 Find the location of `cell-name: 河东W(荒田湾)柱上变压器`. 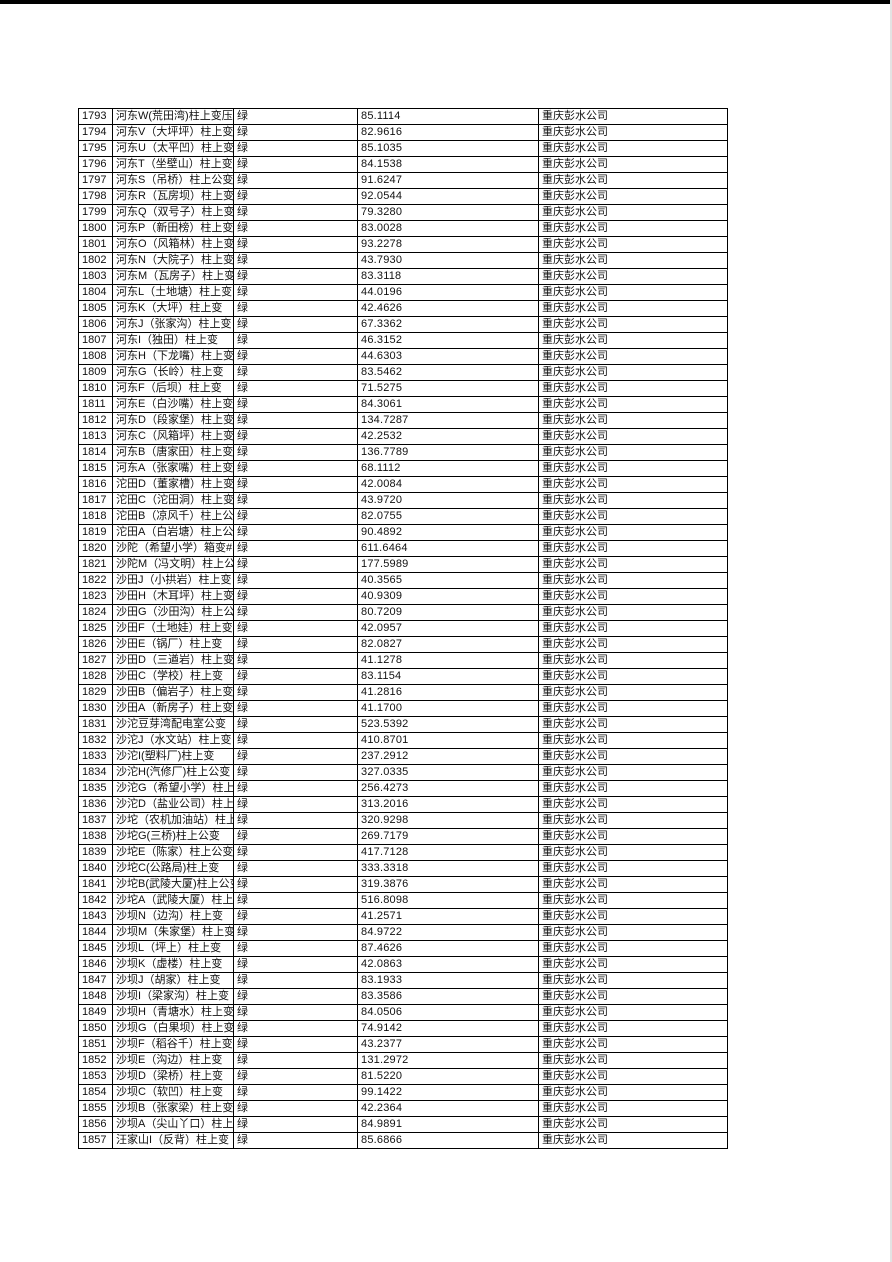

cell-name: 河东W(荒田湾)柱上变压器 is located at coordinates (173, 116).